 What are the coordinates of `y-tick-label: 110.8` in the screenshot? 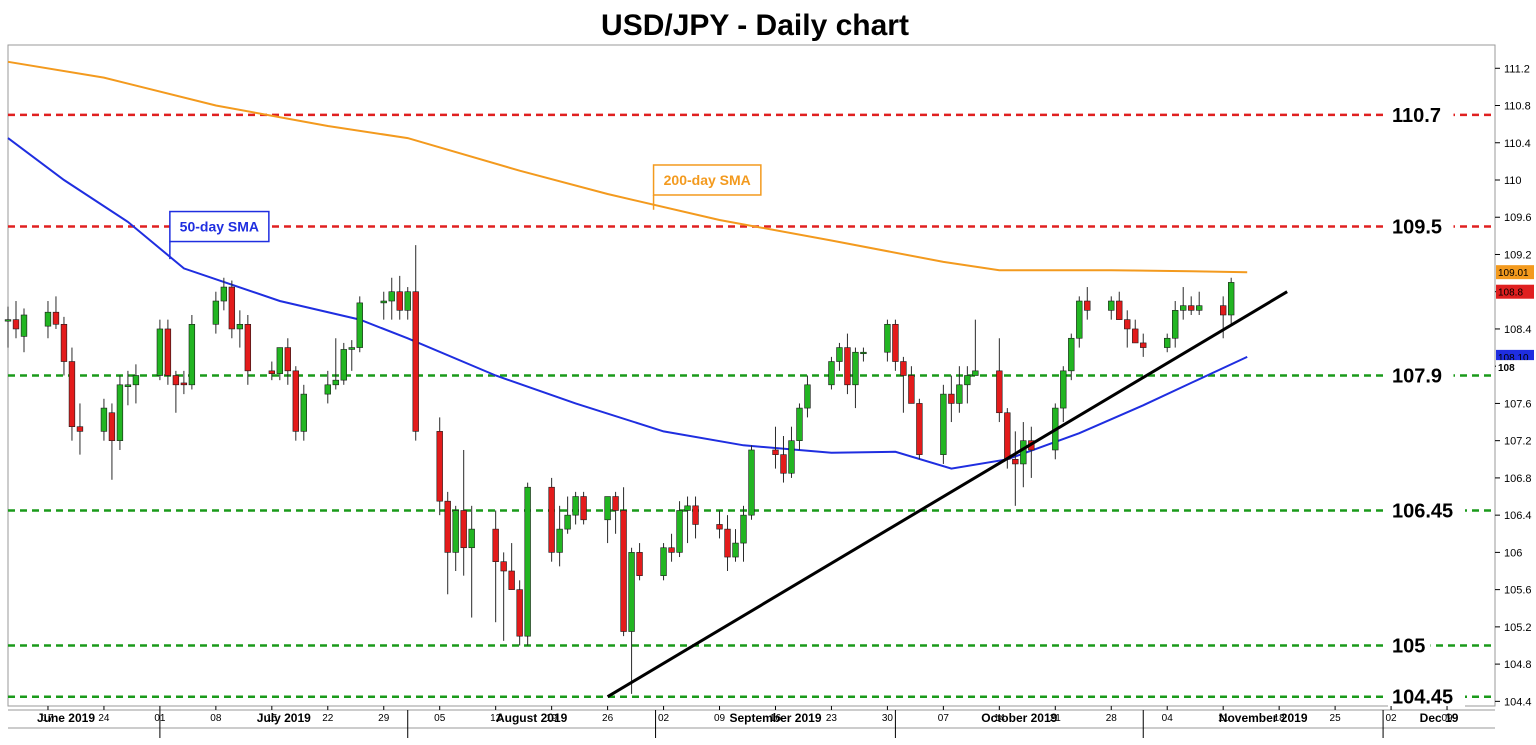 It's located at (1517, 107).